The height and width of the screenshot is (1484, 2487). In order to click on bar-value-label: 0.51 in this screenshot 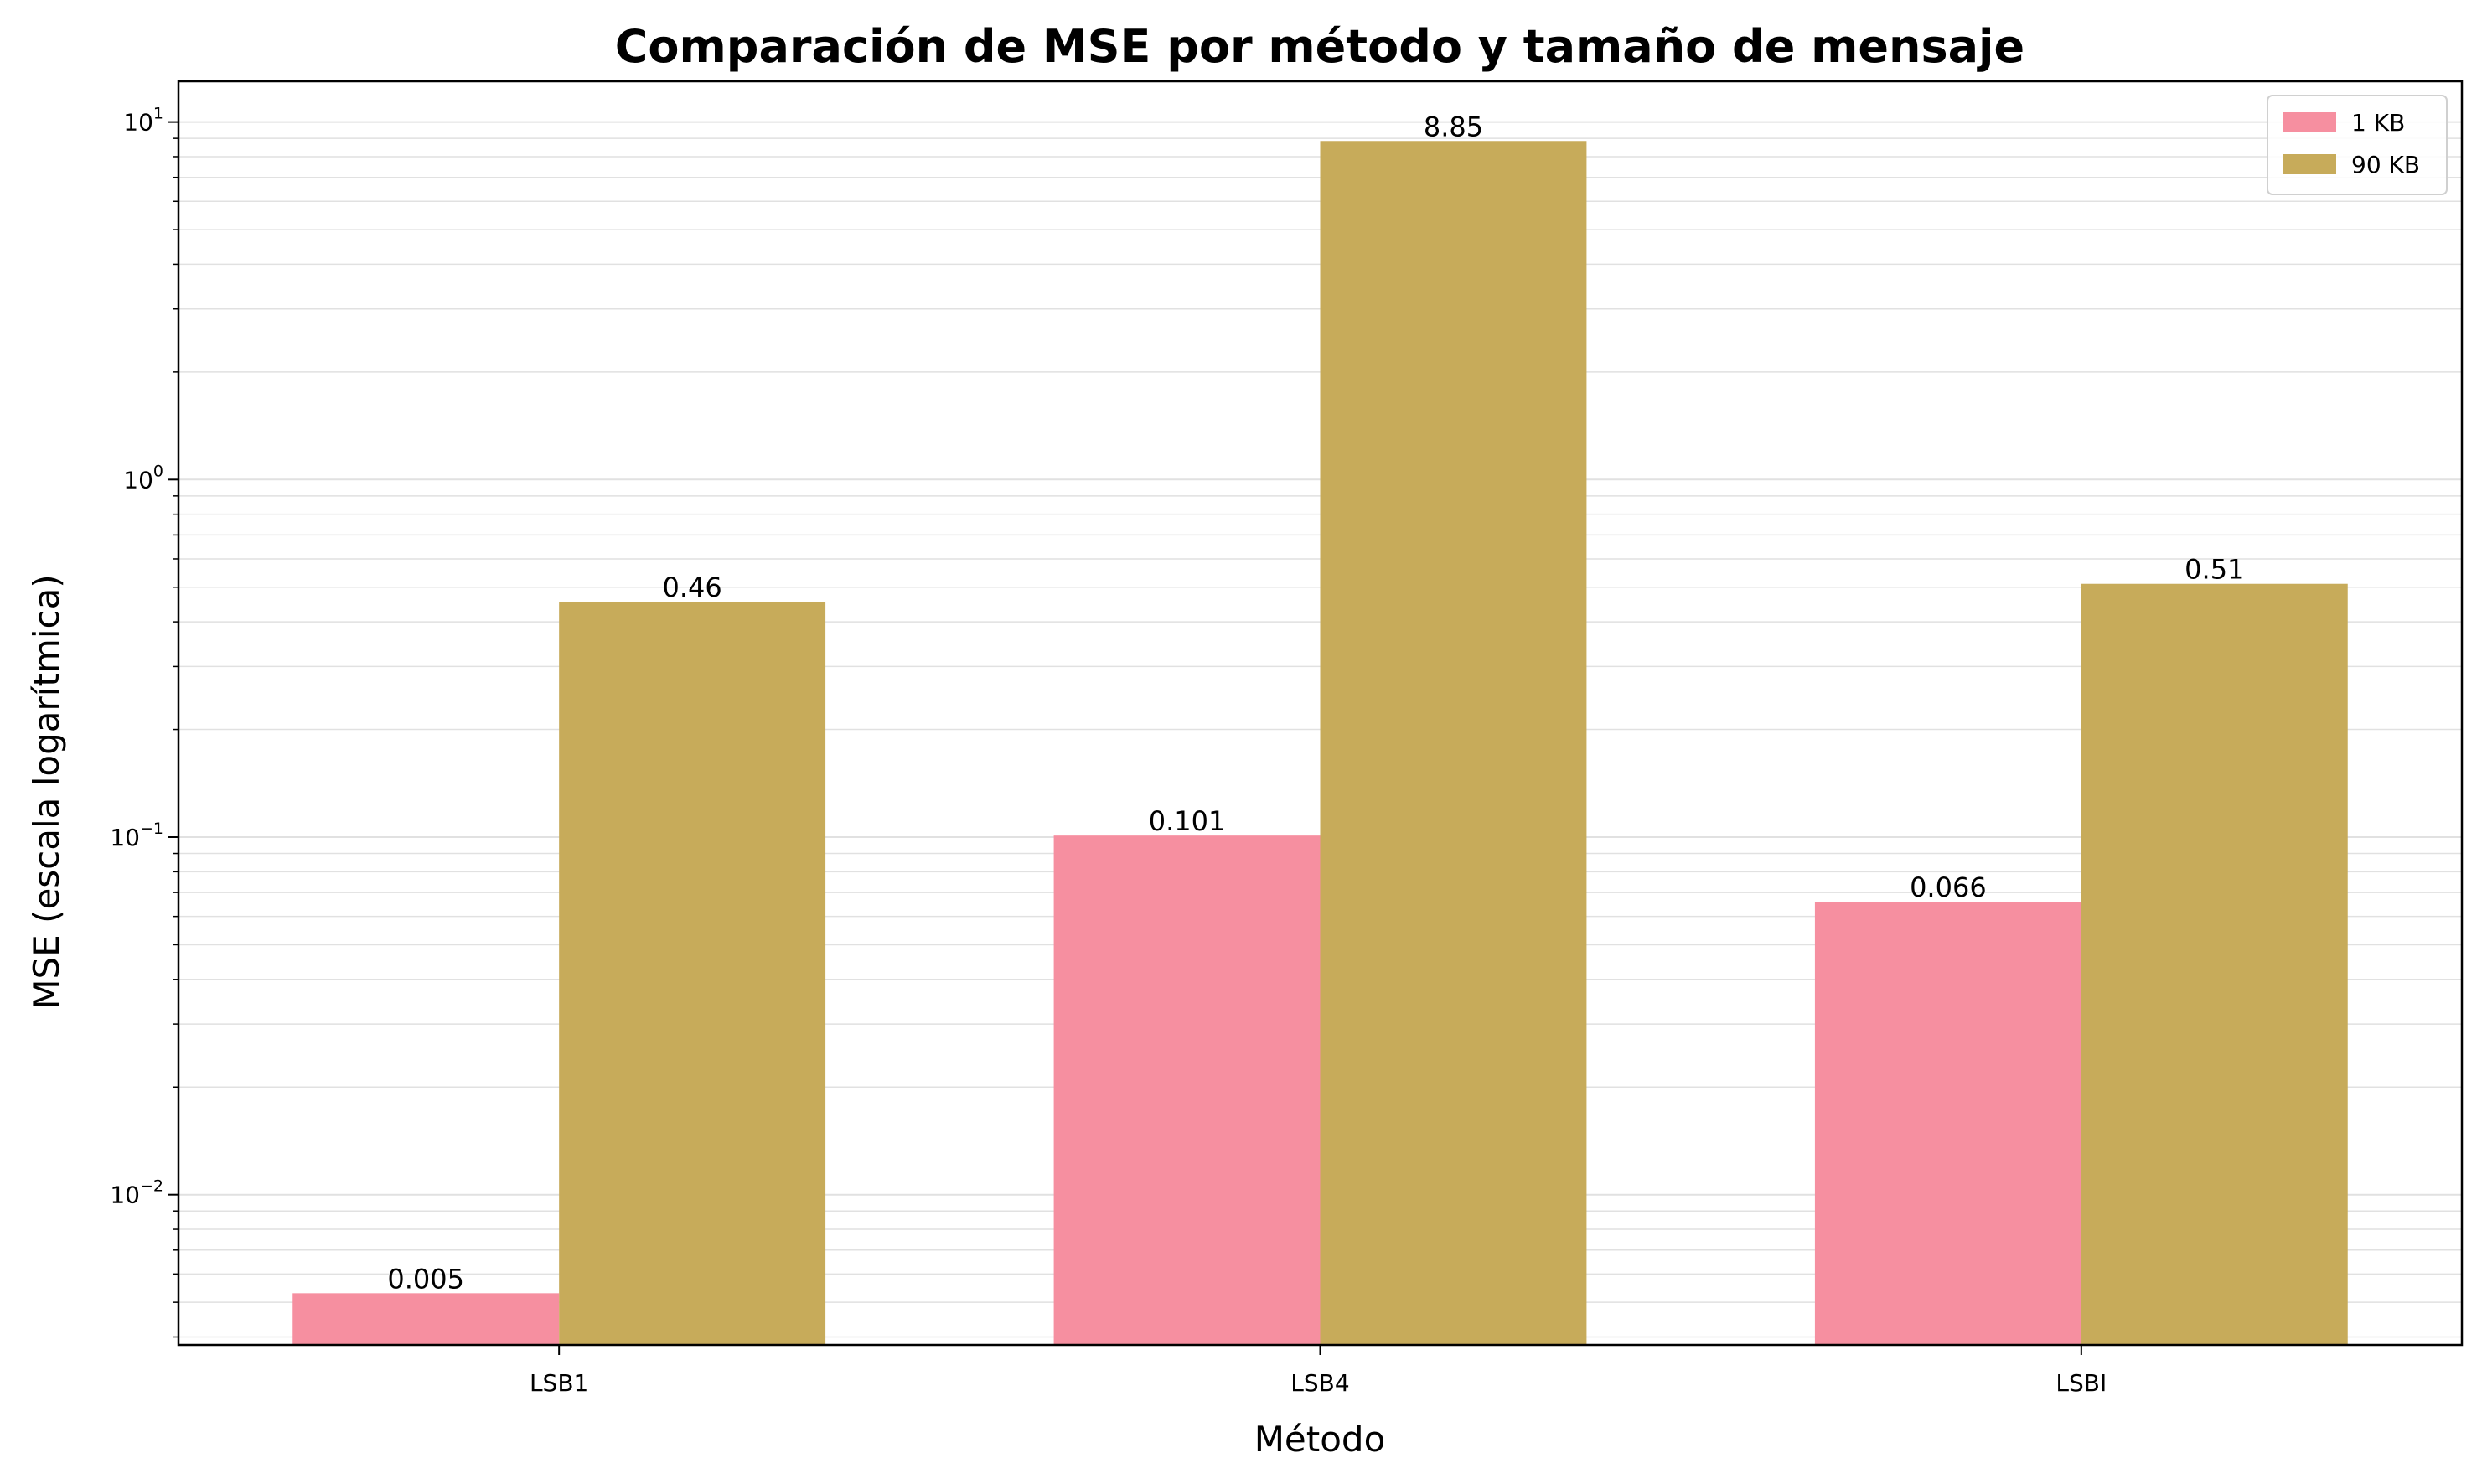, I will do `click(2214, 570)`.